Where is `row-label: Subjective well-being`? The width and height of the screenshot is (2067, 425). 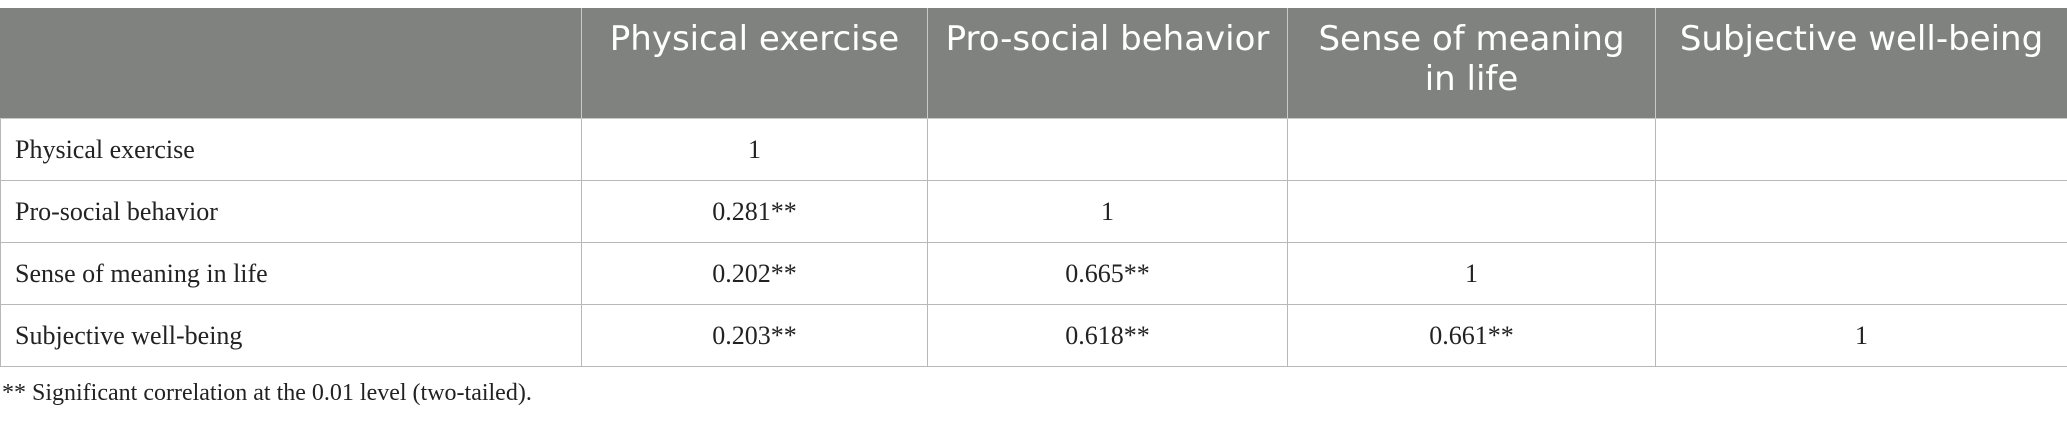 row-label: Subjective well-being is located at coordinates (291, 335).